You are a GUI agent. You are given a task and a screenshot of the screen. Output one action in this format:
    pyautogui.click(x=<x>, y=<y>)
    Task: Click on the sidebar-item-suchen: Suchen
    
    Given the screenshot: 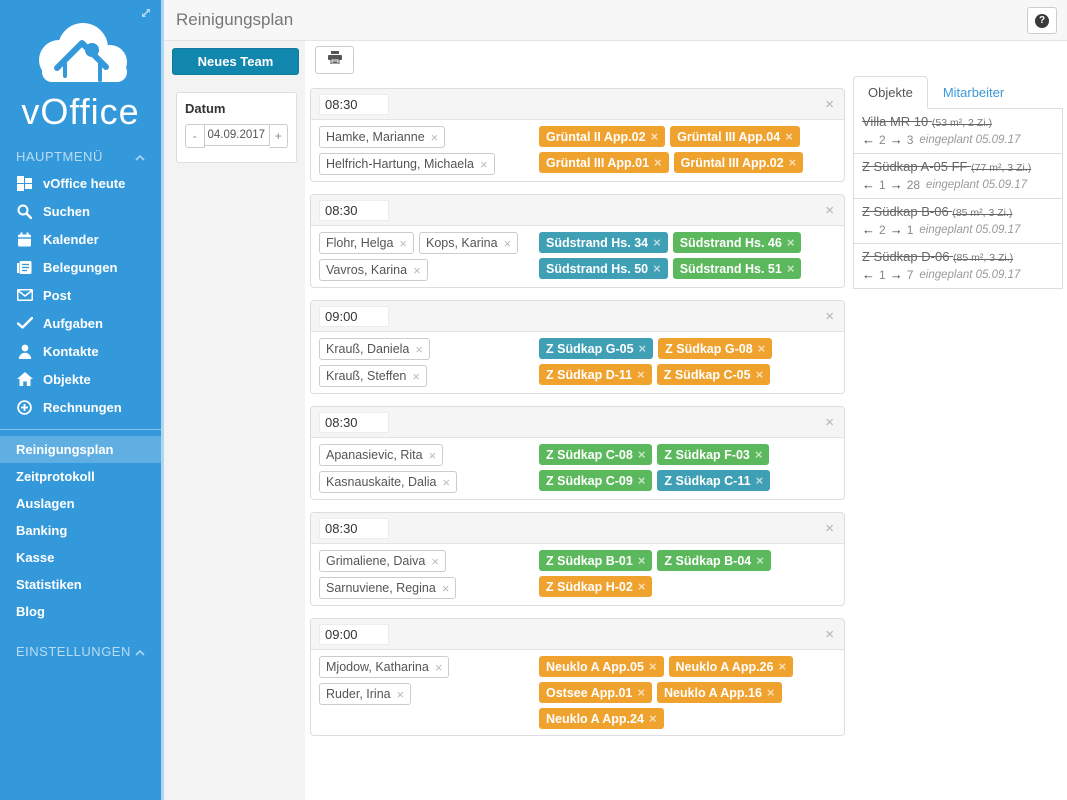 What is the action you would take?
    pyautogui.click(x=80, y=211)
    